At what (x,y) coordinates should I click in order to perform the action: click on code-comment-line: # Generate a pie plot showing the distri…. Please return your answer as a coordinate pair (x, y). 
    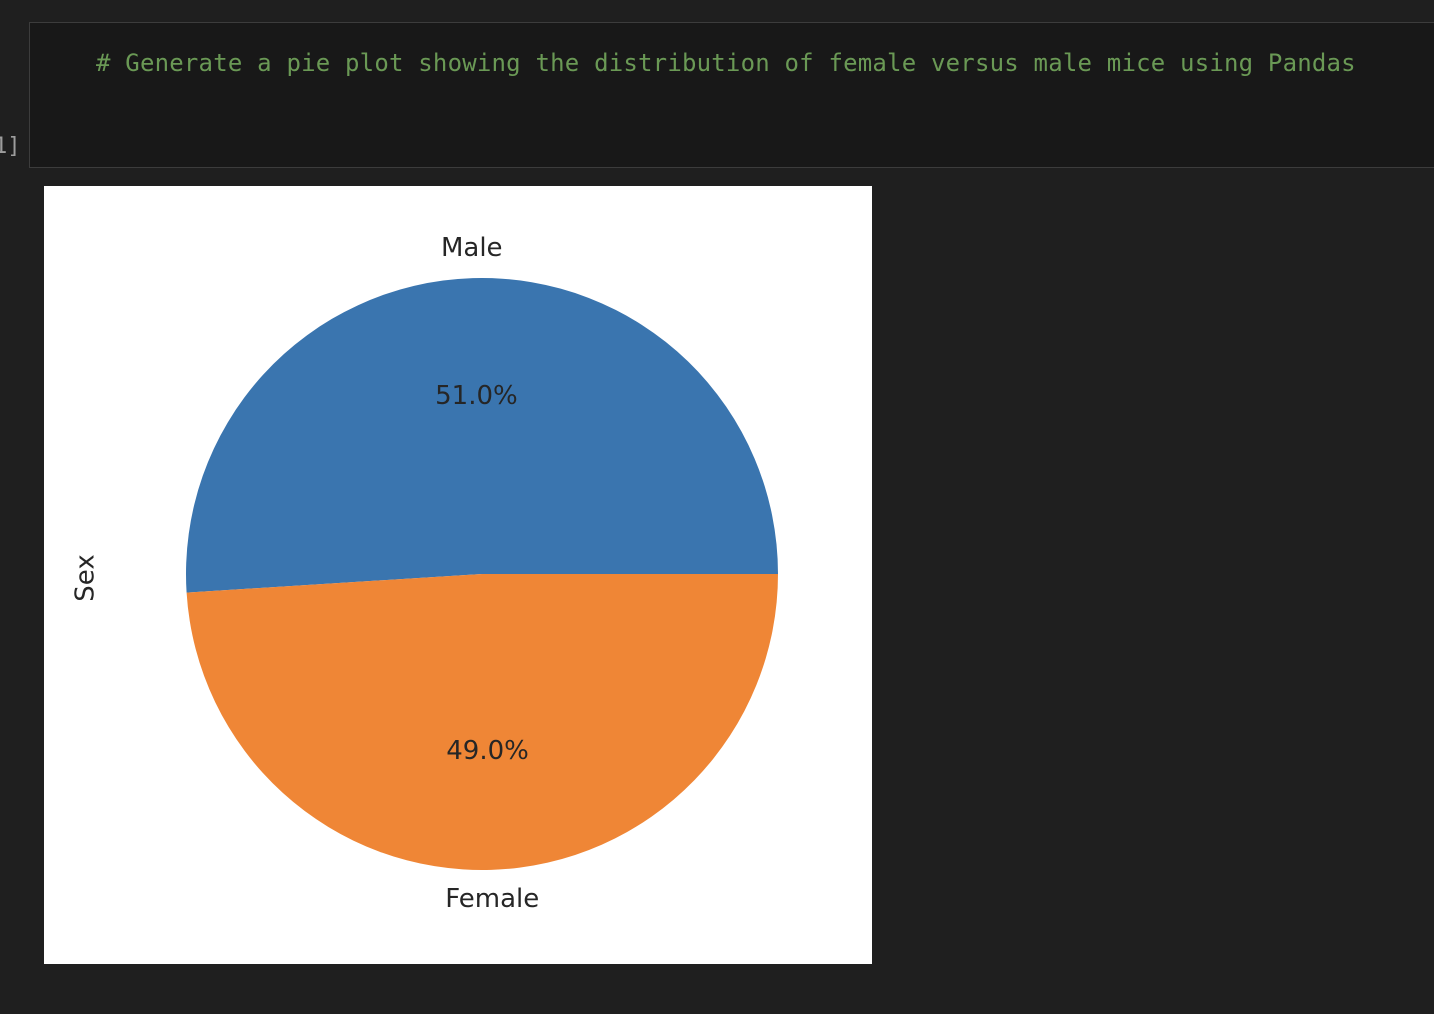
    Looking at the image, I should click on (726, 63).